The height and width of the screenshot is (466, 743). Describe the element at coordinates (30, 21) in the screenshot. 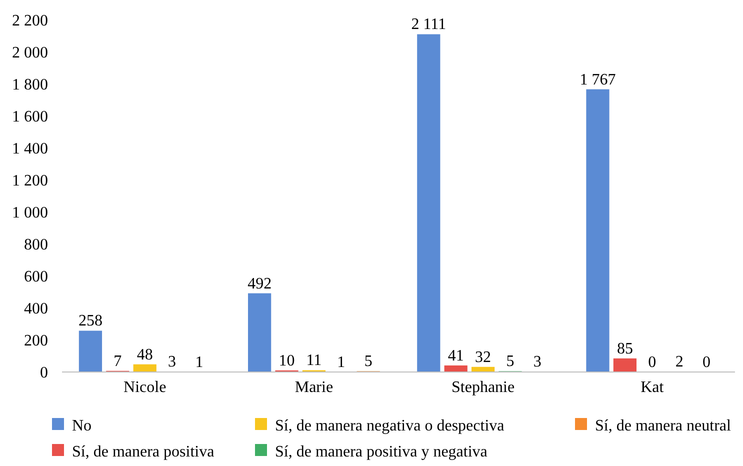

I see `y-tick-label: 2 200` at that location.